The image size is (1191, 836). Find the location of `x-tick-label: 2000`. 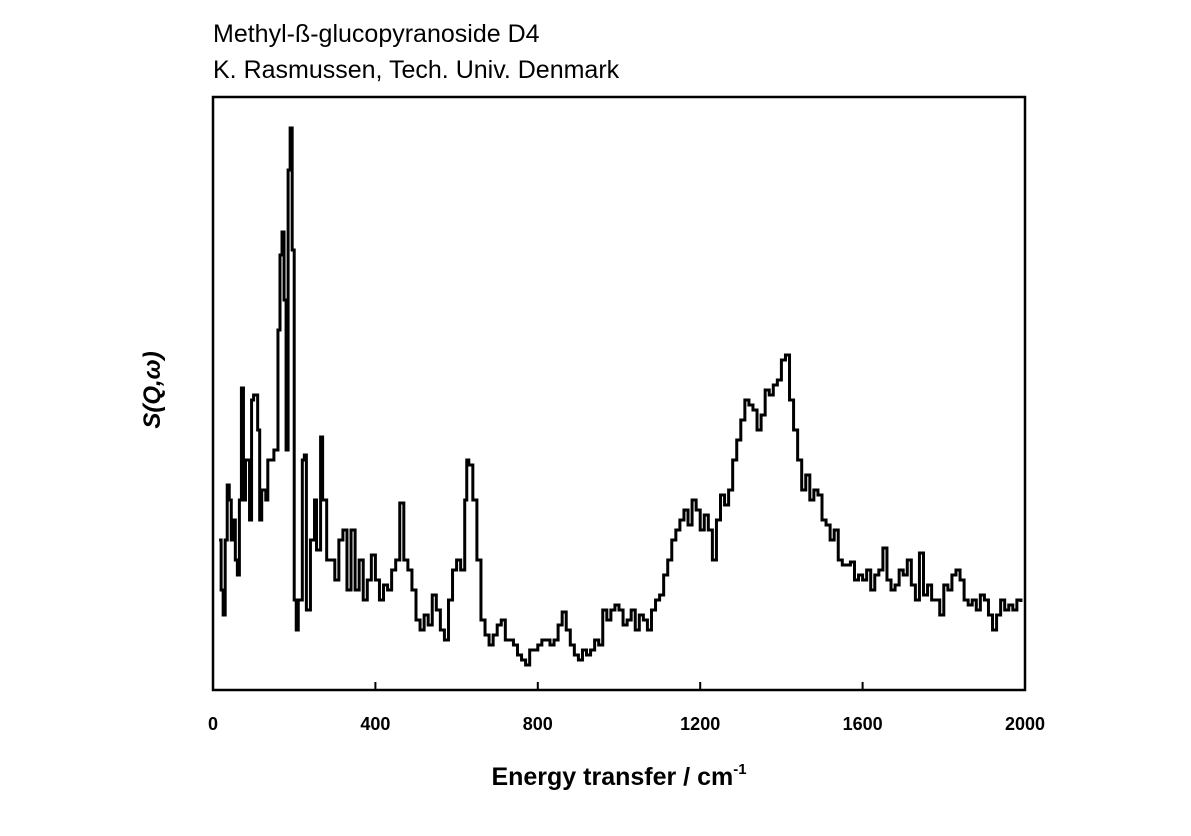

x-tick-label: 2000 is located at coordinates (1025, 724).